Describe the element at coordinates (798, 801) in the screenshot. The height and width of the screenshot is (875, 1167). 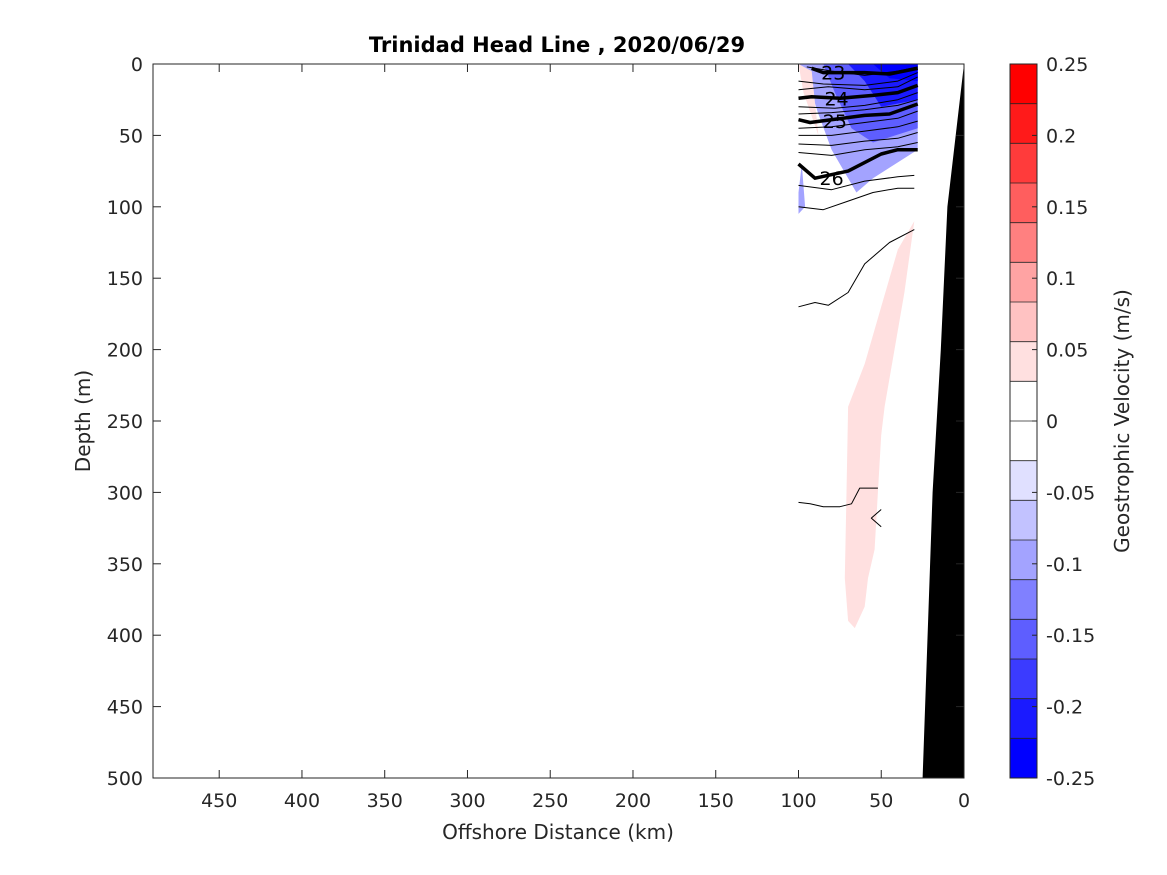
I see `x-tick-label-100: 100` at that location.